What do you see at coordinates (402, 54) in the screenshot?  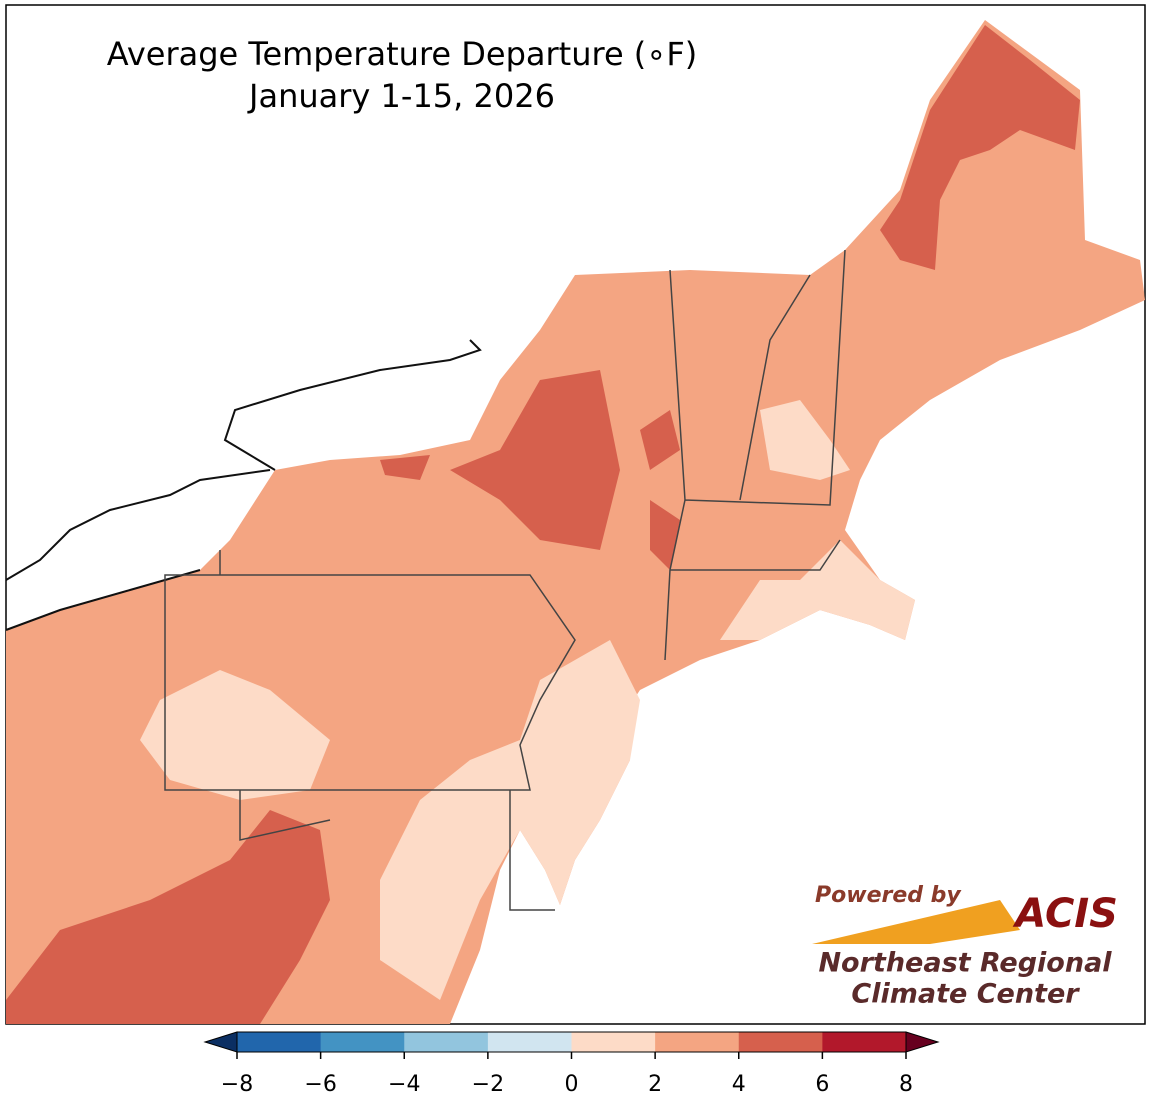 I see `map-title: Average Temperature Departure (∘F)` at bounding box center [402, 54].